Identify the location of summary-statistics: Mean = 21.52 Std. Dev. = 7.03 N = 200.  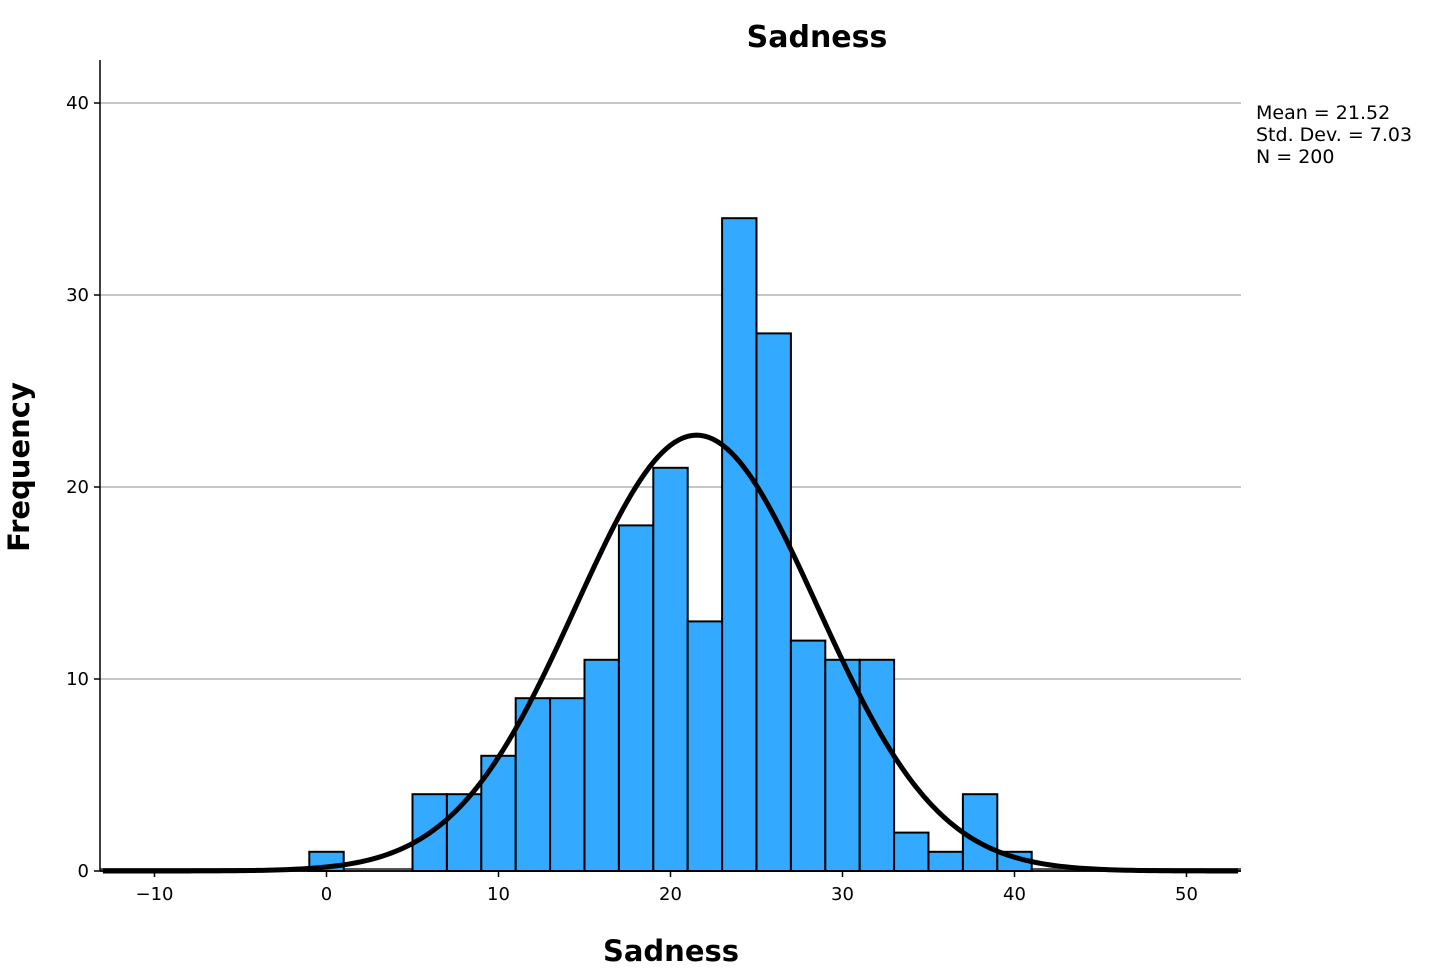
(1334, 135).